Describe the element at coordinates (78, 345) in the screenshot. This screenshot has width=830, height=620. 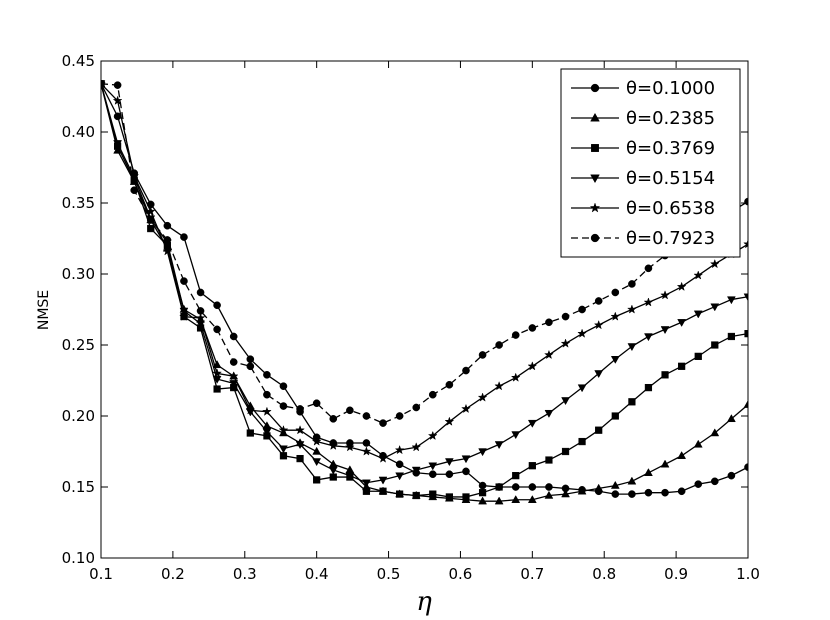
I see `y-tick-label: 0.25` at that location.